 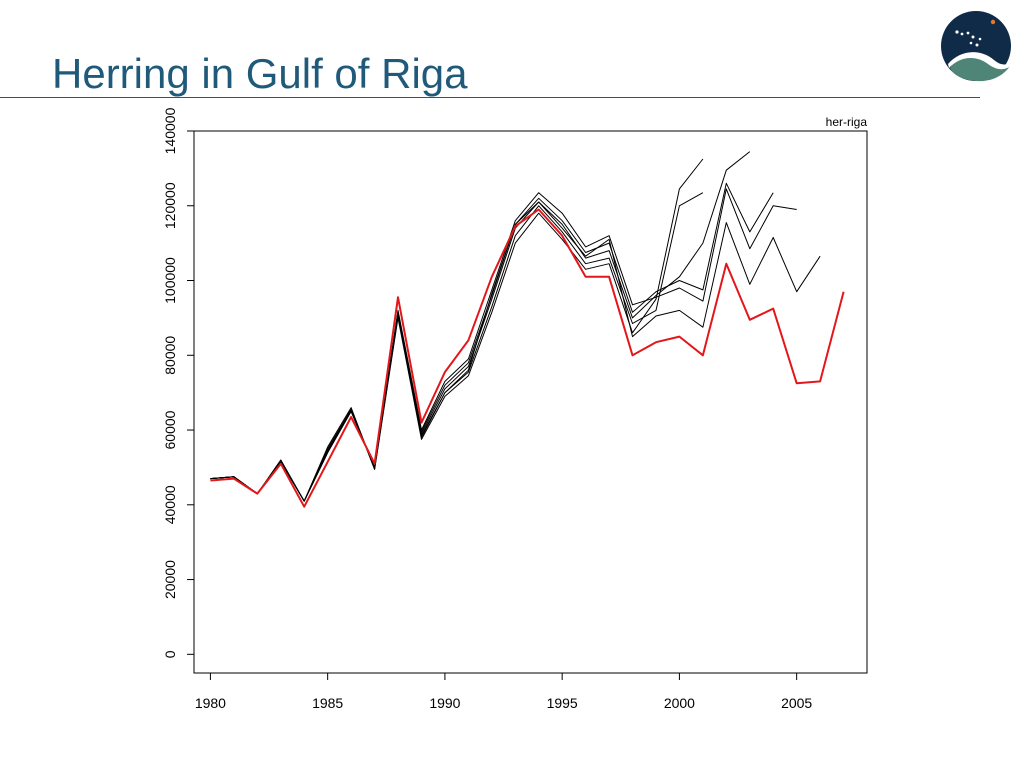 I want to click on x-axis: 1980 1985 1990 1995 2000 2005, so click(x=503, y=691).